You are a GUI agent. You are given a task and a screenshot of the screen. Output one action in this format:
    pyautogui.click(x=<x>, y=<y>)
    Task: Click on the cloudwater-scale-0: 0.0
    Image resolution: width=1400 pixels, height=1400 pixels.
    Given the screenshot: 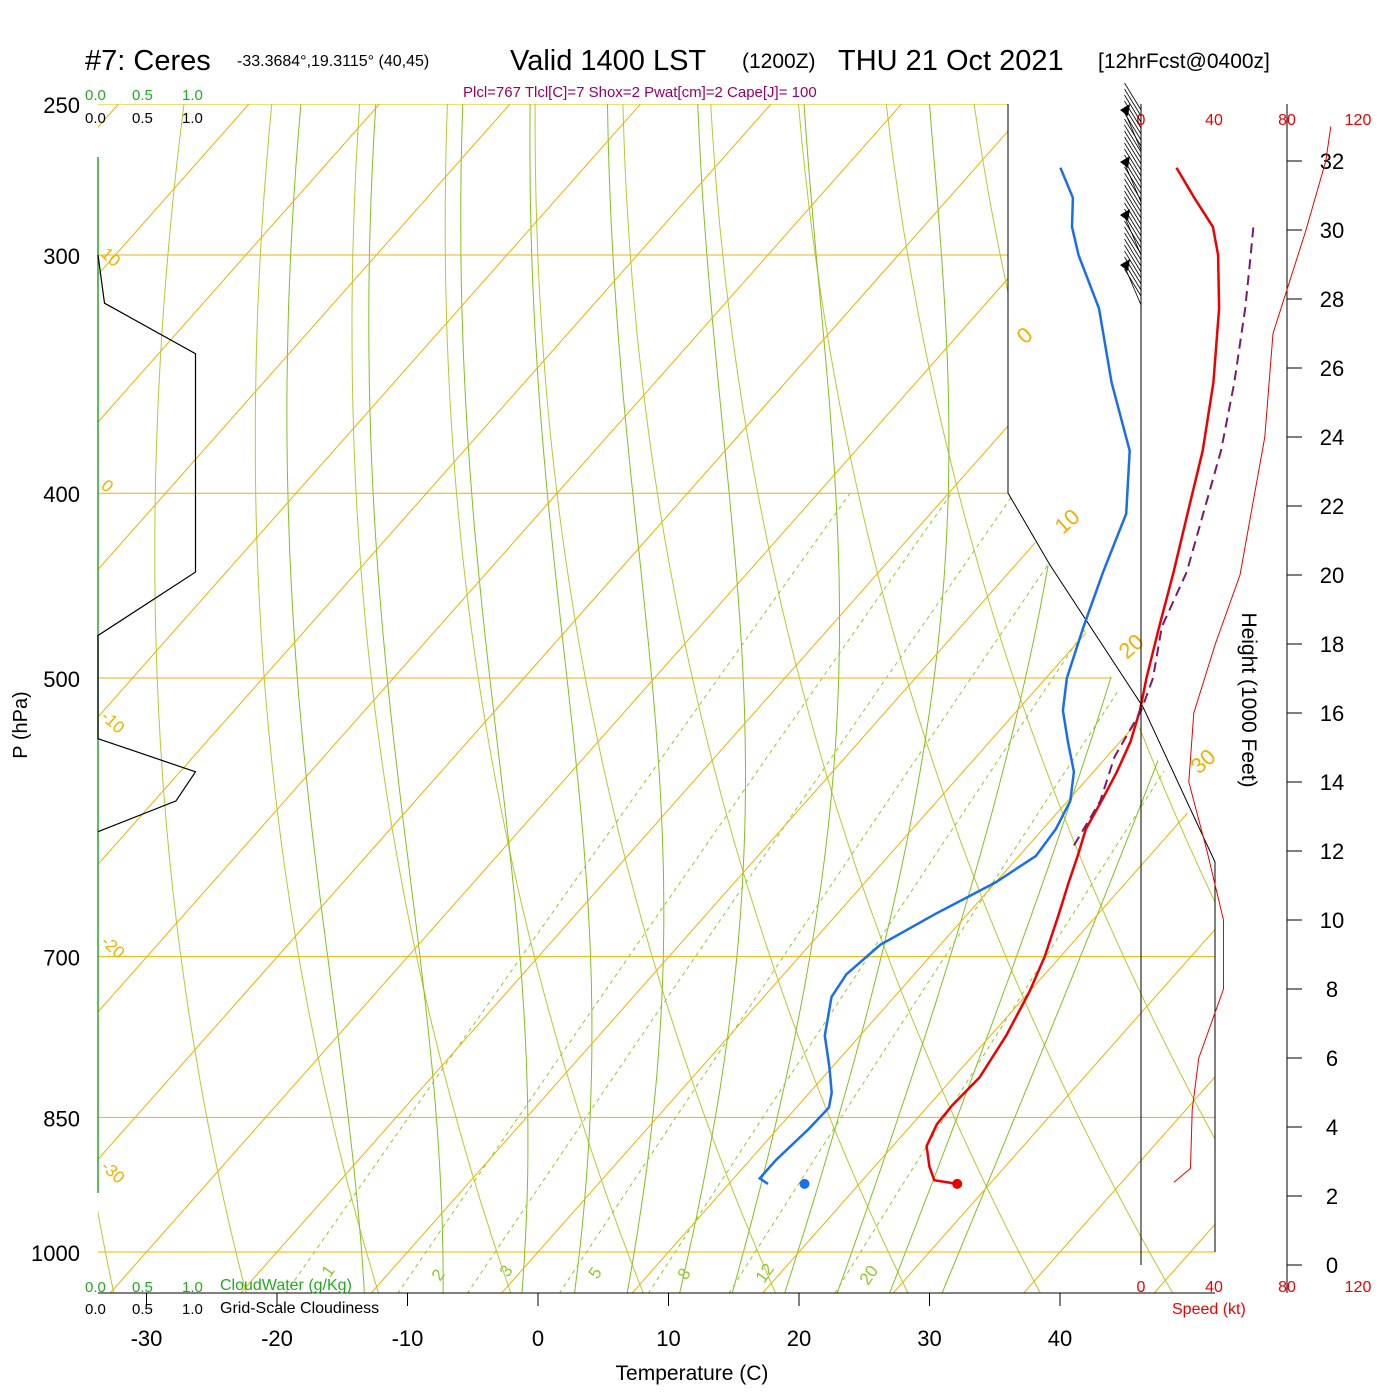 What is the action you would take?
    pyautogui.click(x=95, y=95)
    